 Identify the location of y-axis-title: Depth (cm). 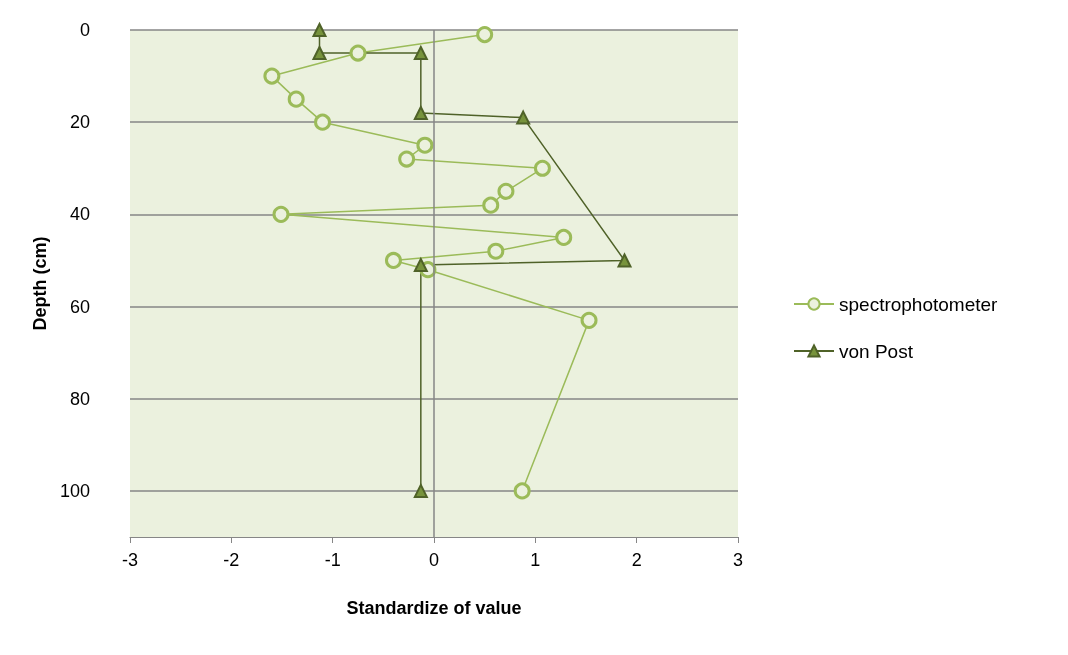
(40, 283).